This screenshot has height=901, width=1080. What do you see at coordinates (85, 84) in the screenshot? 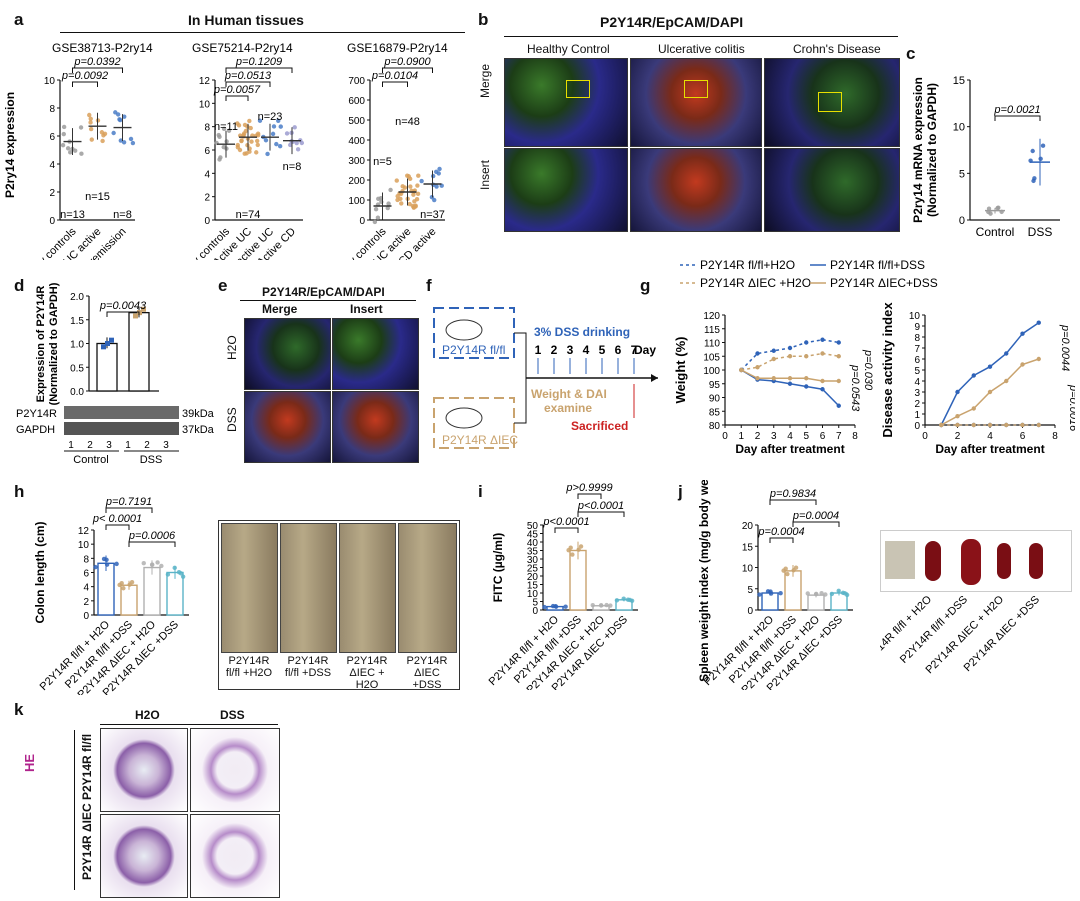
I see `panel-a-1-pval-bracket` at bounding box center [85, 84].